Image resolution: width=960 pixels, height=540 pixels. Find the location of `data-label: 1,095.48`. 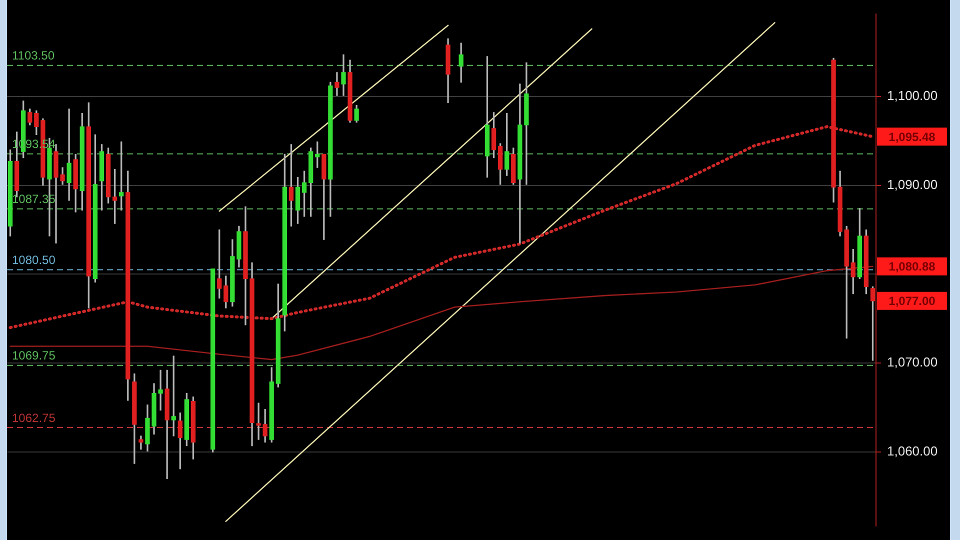

data-label: 1,095.48 is located at coordinates (912, 137).